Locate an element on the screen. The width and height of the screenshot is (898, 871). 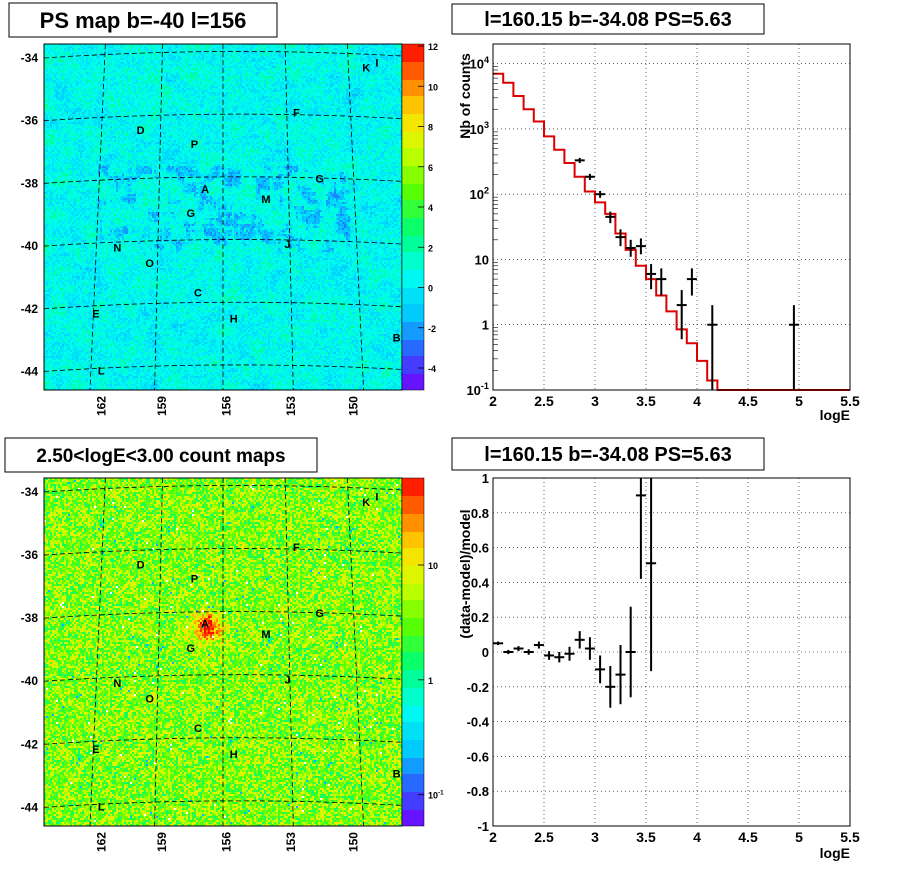
colorbar-tick-label: 1 is located at coordinates (430, 681).